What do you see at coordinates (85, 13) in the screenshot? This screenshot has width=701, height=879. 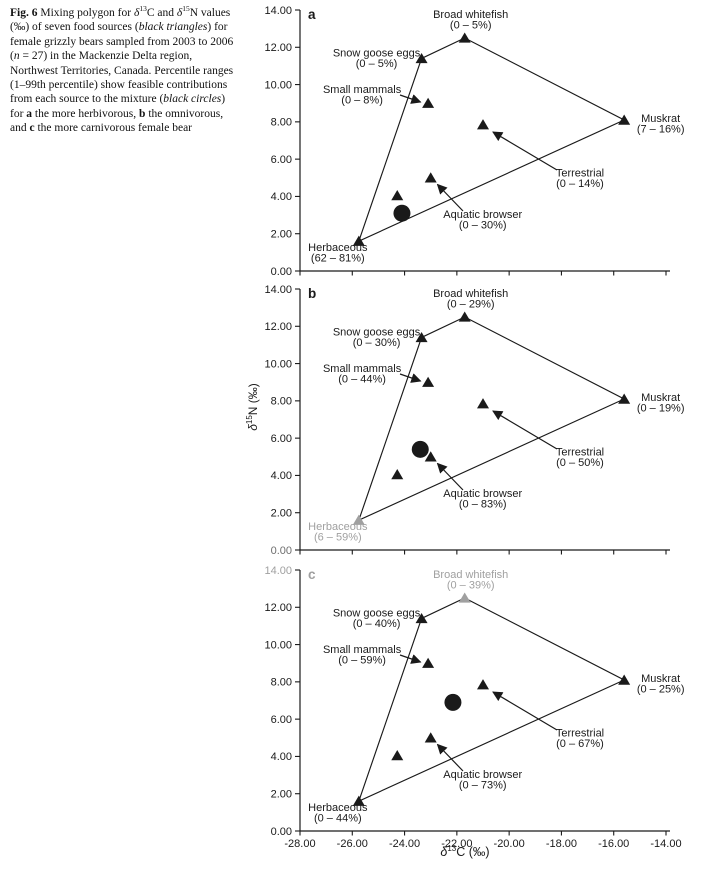 I see `caption-text: Mixing polygon for` at bounding box center [85, 13].